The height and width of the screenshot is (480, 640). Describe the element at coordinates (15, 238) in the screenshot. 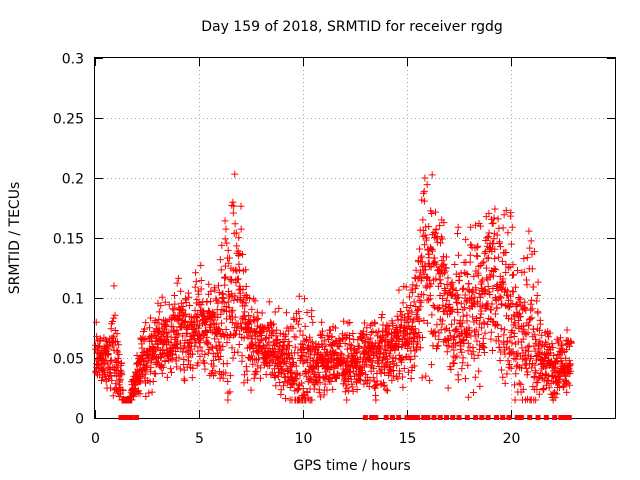

I see `y-axis-label: SRMTID / TECUs` at that location.